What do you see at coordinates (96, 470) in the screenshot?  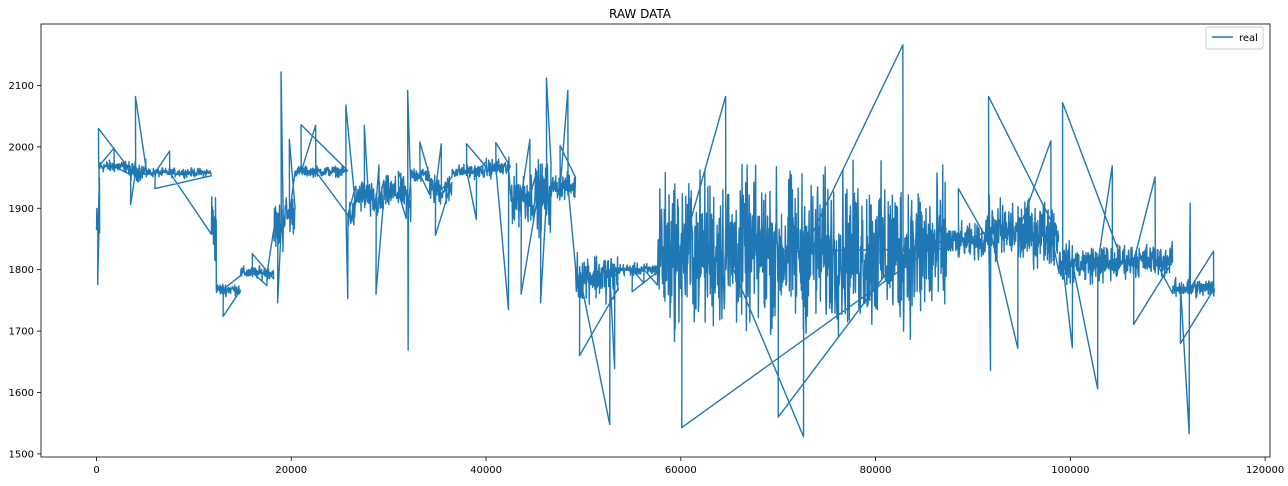 I see `x-tick-label: 0` at bounding box center [96, 470].